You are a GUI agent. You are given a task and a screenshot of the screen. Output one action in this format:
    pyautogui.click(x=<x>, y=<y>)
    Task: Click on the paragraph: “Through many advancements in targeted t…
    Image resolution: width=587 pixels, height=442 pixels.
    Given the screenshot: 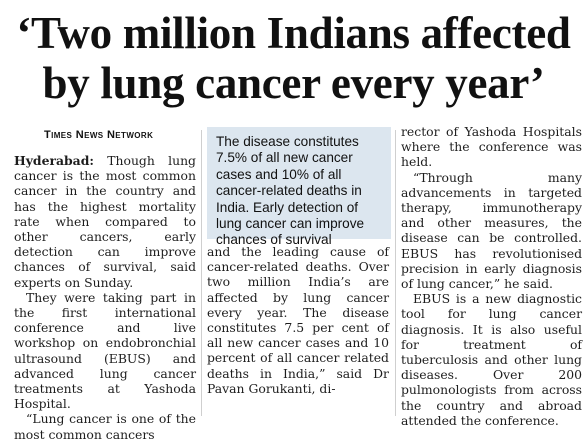 What is the action you would take?
    pyautogui.click(x=491, y=230)
    